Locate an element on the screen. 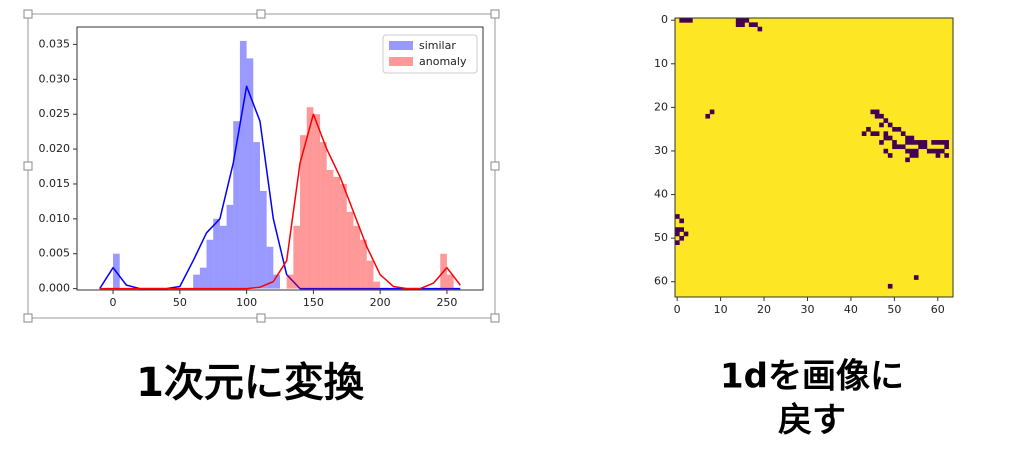  y-tick-label: 0.000 is located at coordinates (55, 288).